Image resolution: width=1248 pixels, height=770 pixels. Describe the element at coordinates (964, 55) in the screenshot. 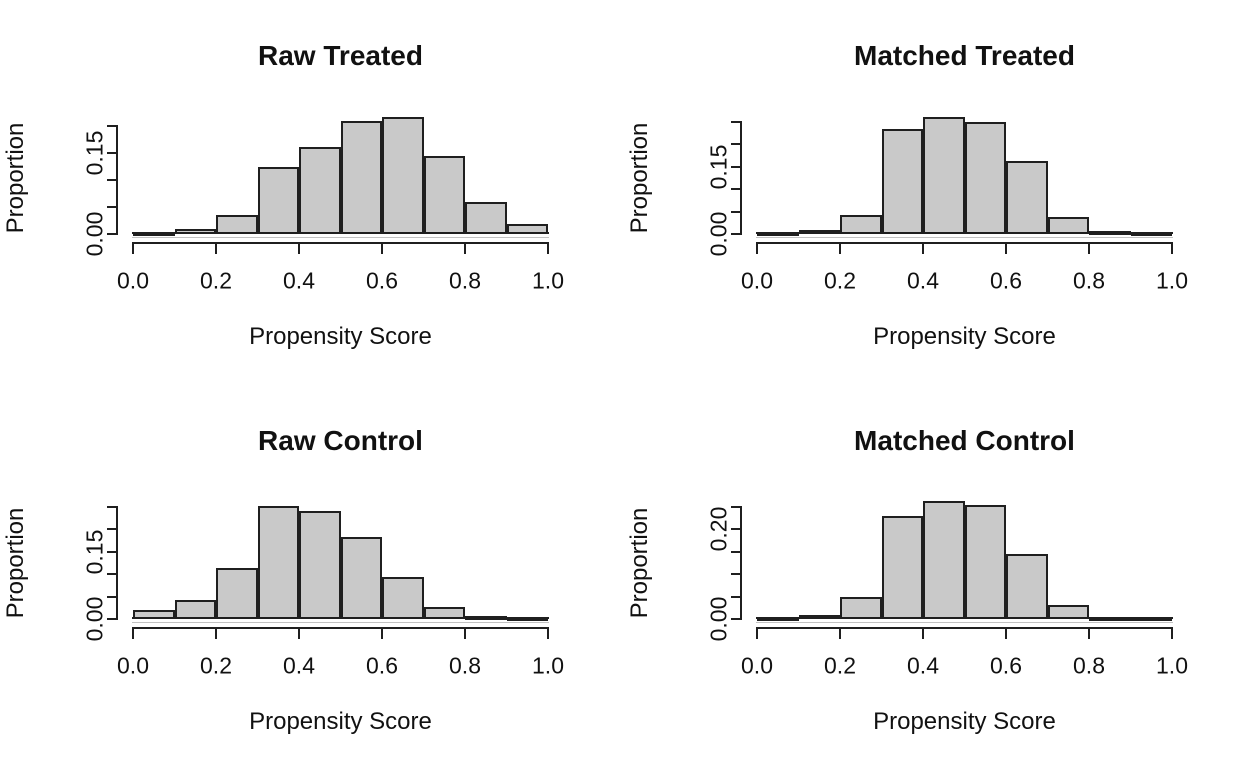

I see `panel-title: Matched Treated` at that location.